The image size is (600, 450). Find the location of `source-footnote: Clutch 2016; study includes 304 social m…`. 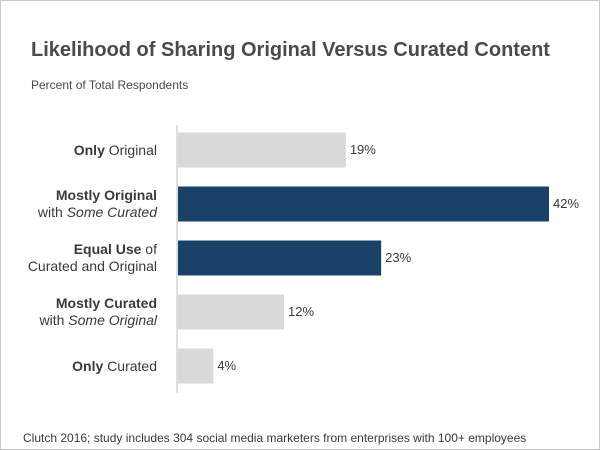

source-footnote: Clutch 2016; study includes 304 social m… is located at coordinates (275, 438).